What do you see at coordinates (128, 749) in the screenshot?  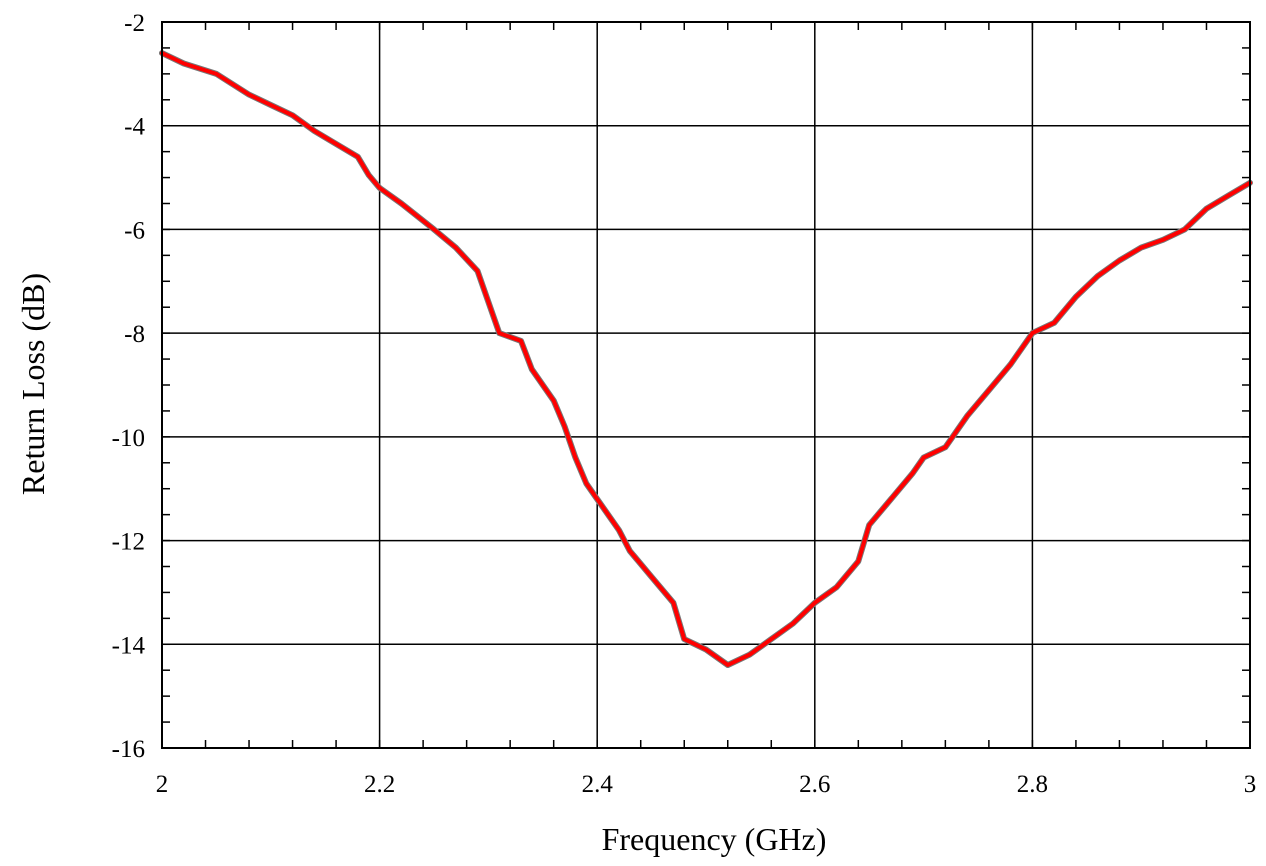 I see `y-tick-label: -16` at bounding box center [128, 749].